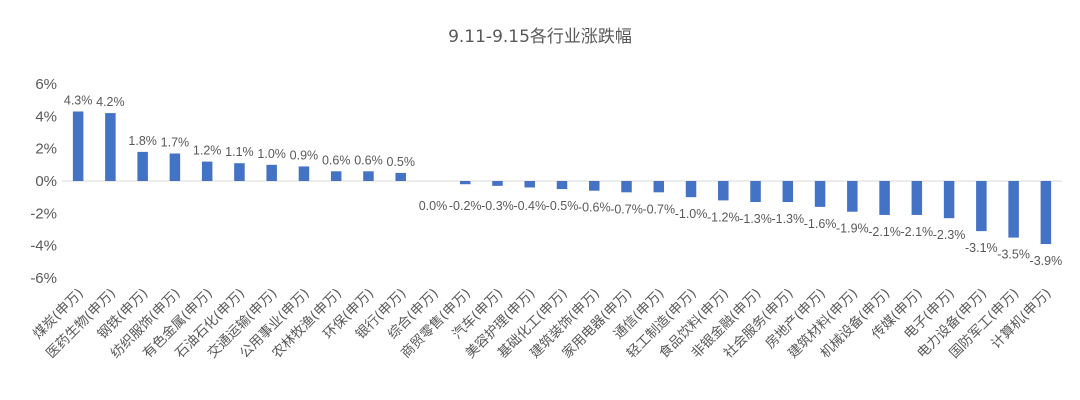  I want to click on data-label: 4.3%, so click(78, 100).